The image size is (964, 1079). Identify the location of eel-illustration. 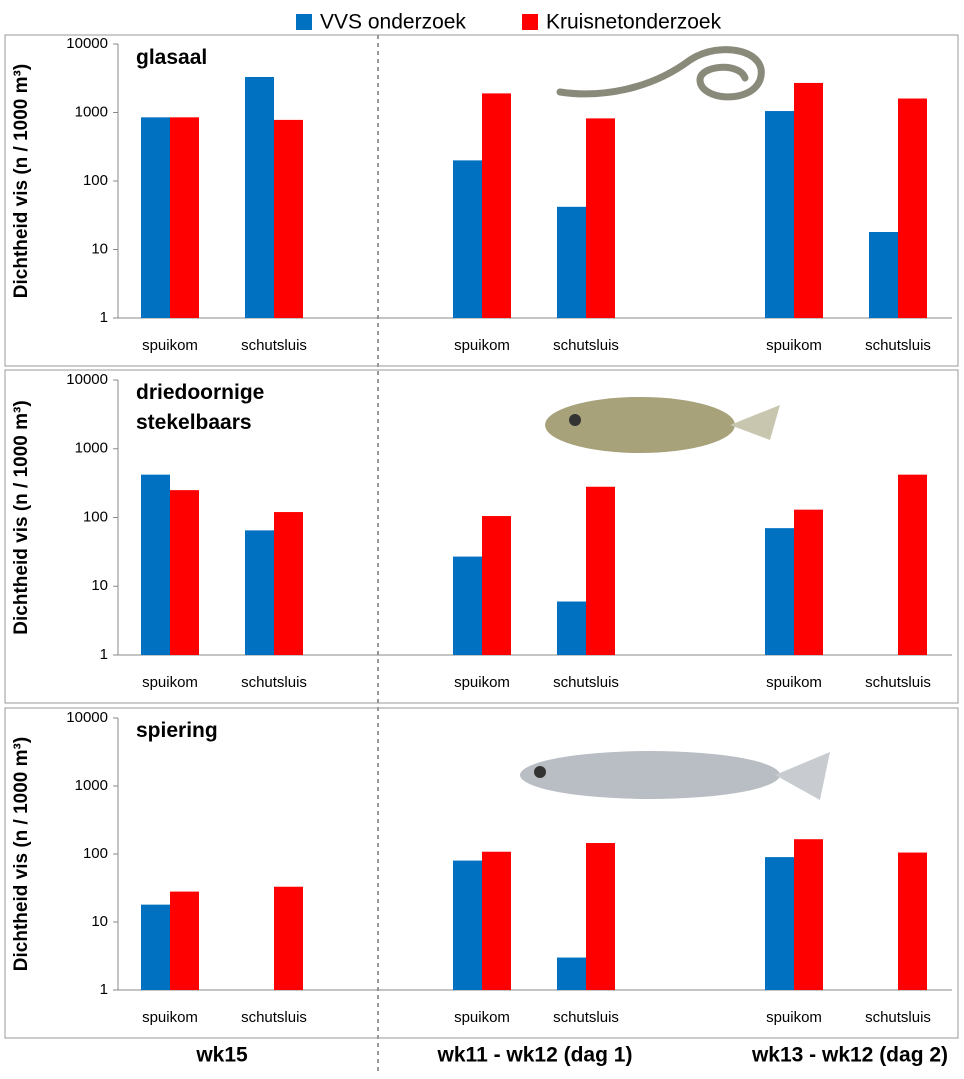
(660, 73).